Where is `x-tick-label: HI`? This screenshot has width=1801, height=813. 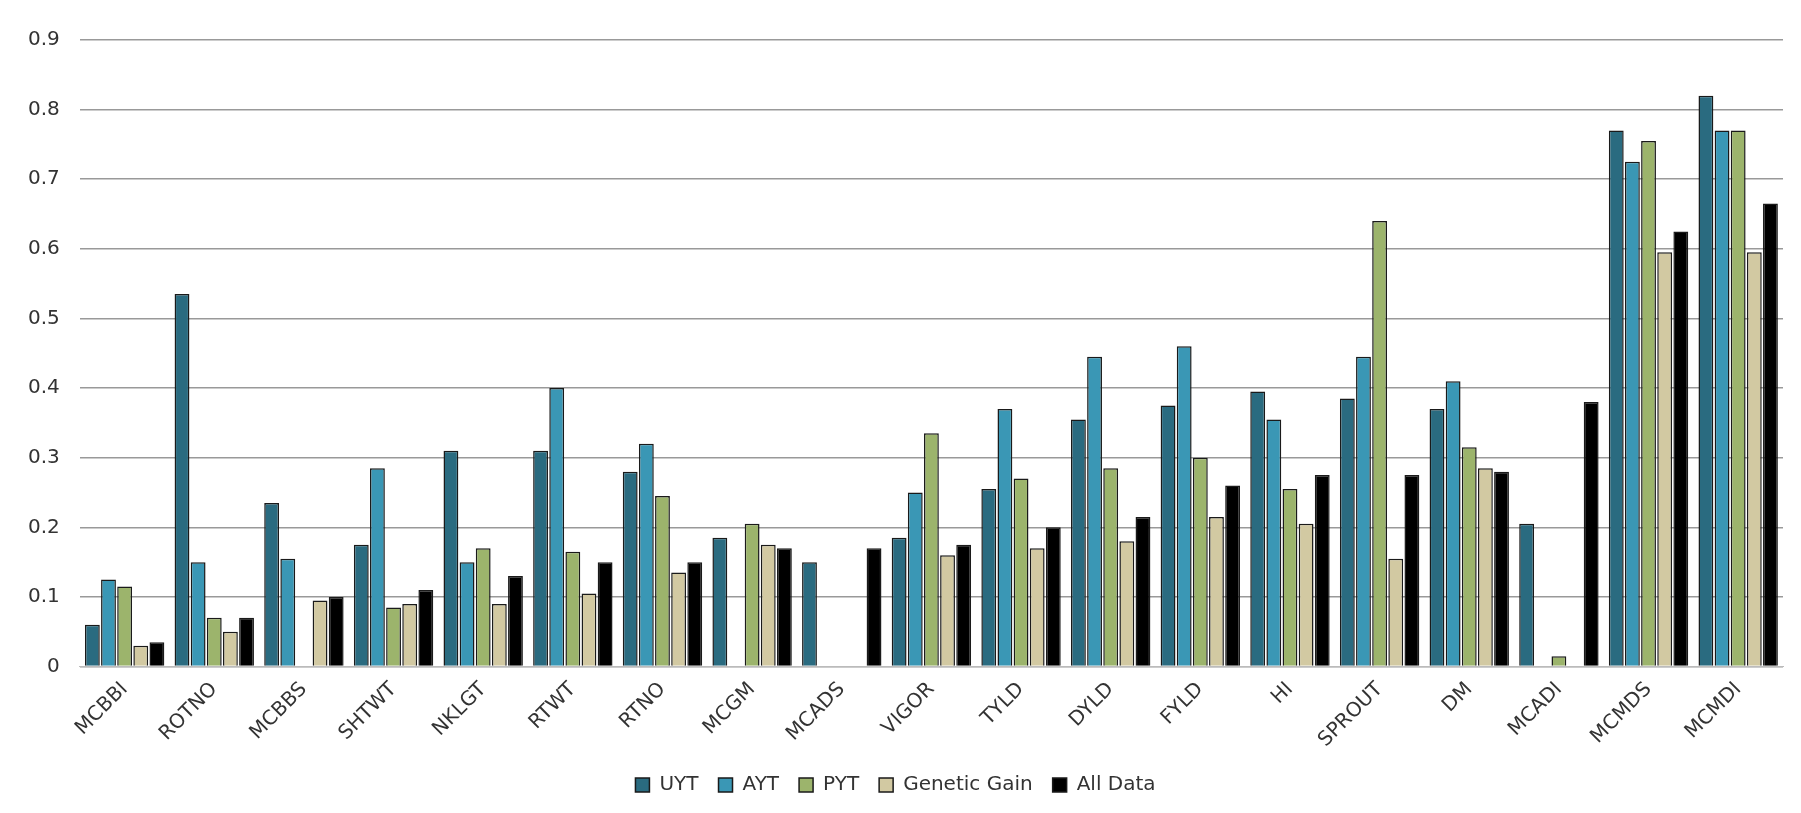 x-tick-label: HI is located at coordinates (1281, 692).